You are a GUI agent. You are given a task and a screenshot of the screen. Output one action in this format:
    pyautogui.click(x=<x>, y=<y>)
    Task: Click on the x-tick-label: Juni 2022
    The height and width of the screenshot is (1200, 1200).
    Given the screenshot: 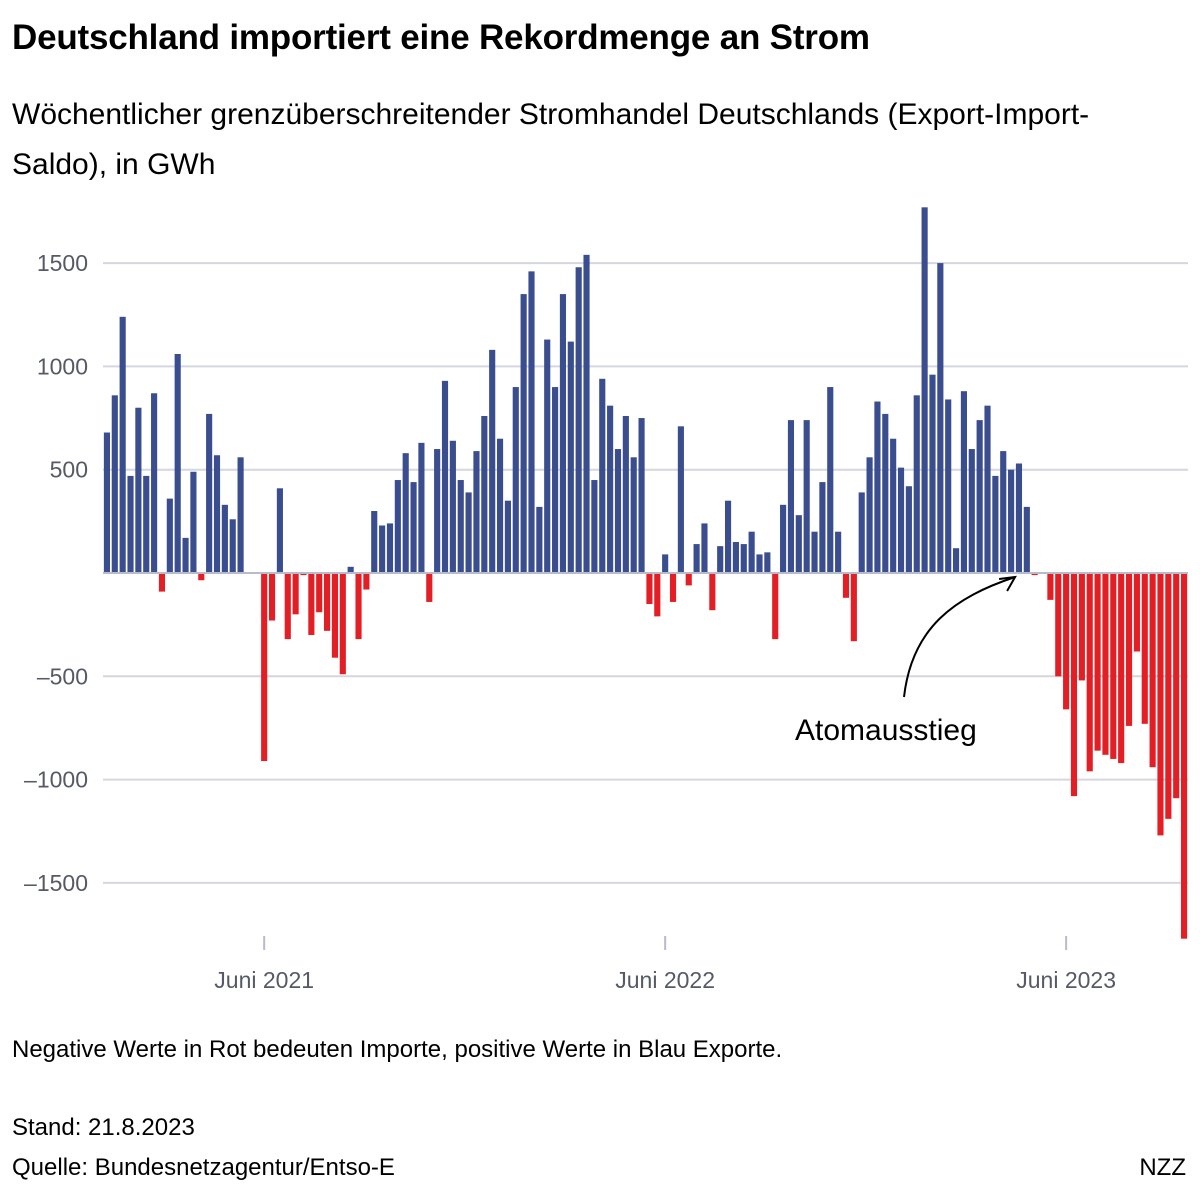 What is the action you would take?
    pyautogui.click(x=665, y=980)
    